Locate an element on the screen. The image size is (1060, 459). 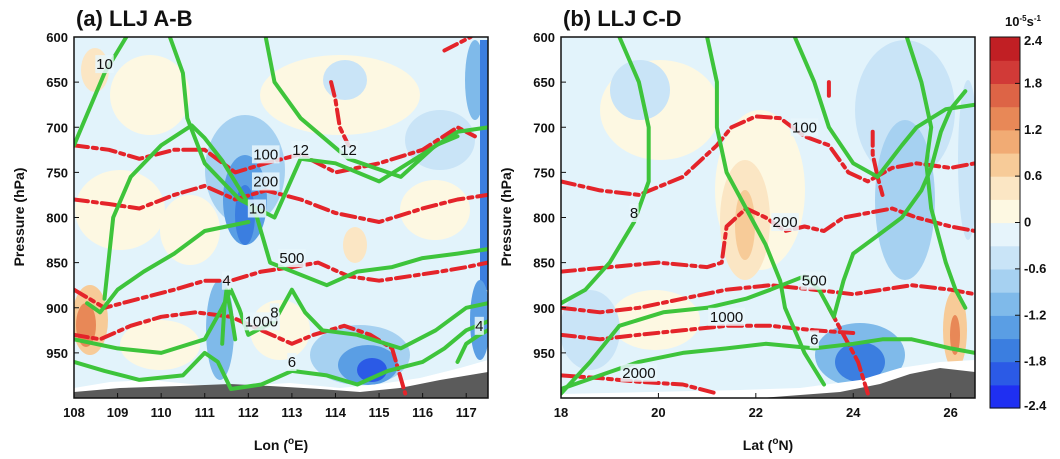
panel-b-y-tick-label: 950 is located at coordinates (544, 353).